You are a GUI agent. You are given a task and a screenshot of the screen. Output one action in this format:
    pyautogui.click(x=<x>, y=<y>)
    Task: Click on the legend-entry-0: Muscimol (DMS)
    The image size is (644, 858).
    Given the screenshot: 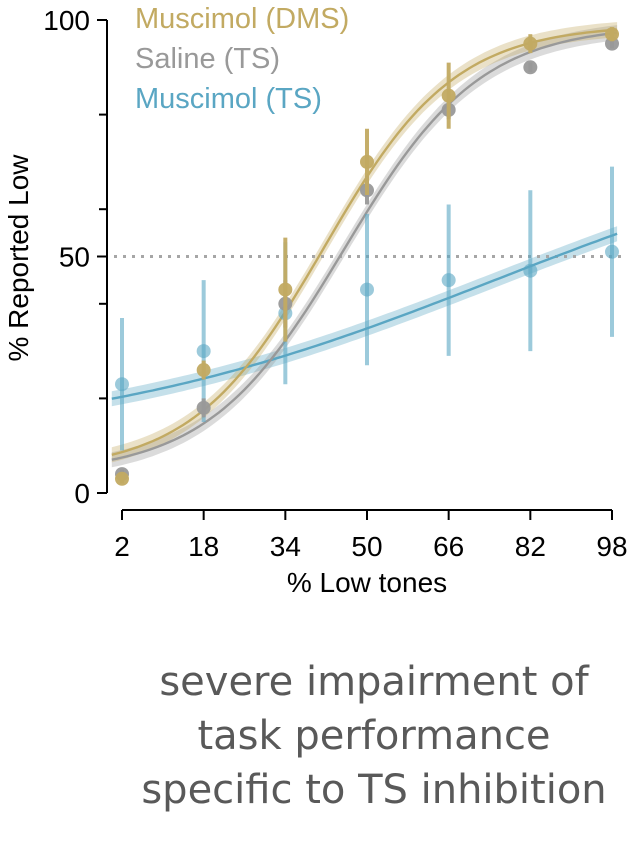 What is the action you would take?
    pyautogui.click(x=242, y=19)
    